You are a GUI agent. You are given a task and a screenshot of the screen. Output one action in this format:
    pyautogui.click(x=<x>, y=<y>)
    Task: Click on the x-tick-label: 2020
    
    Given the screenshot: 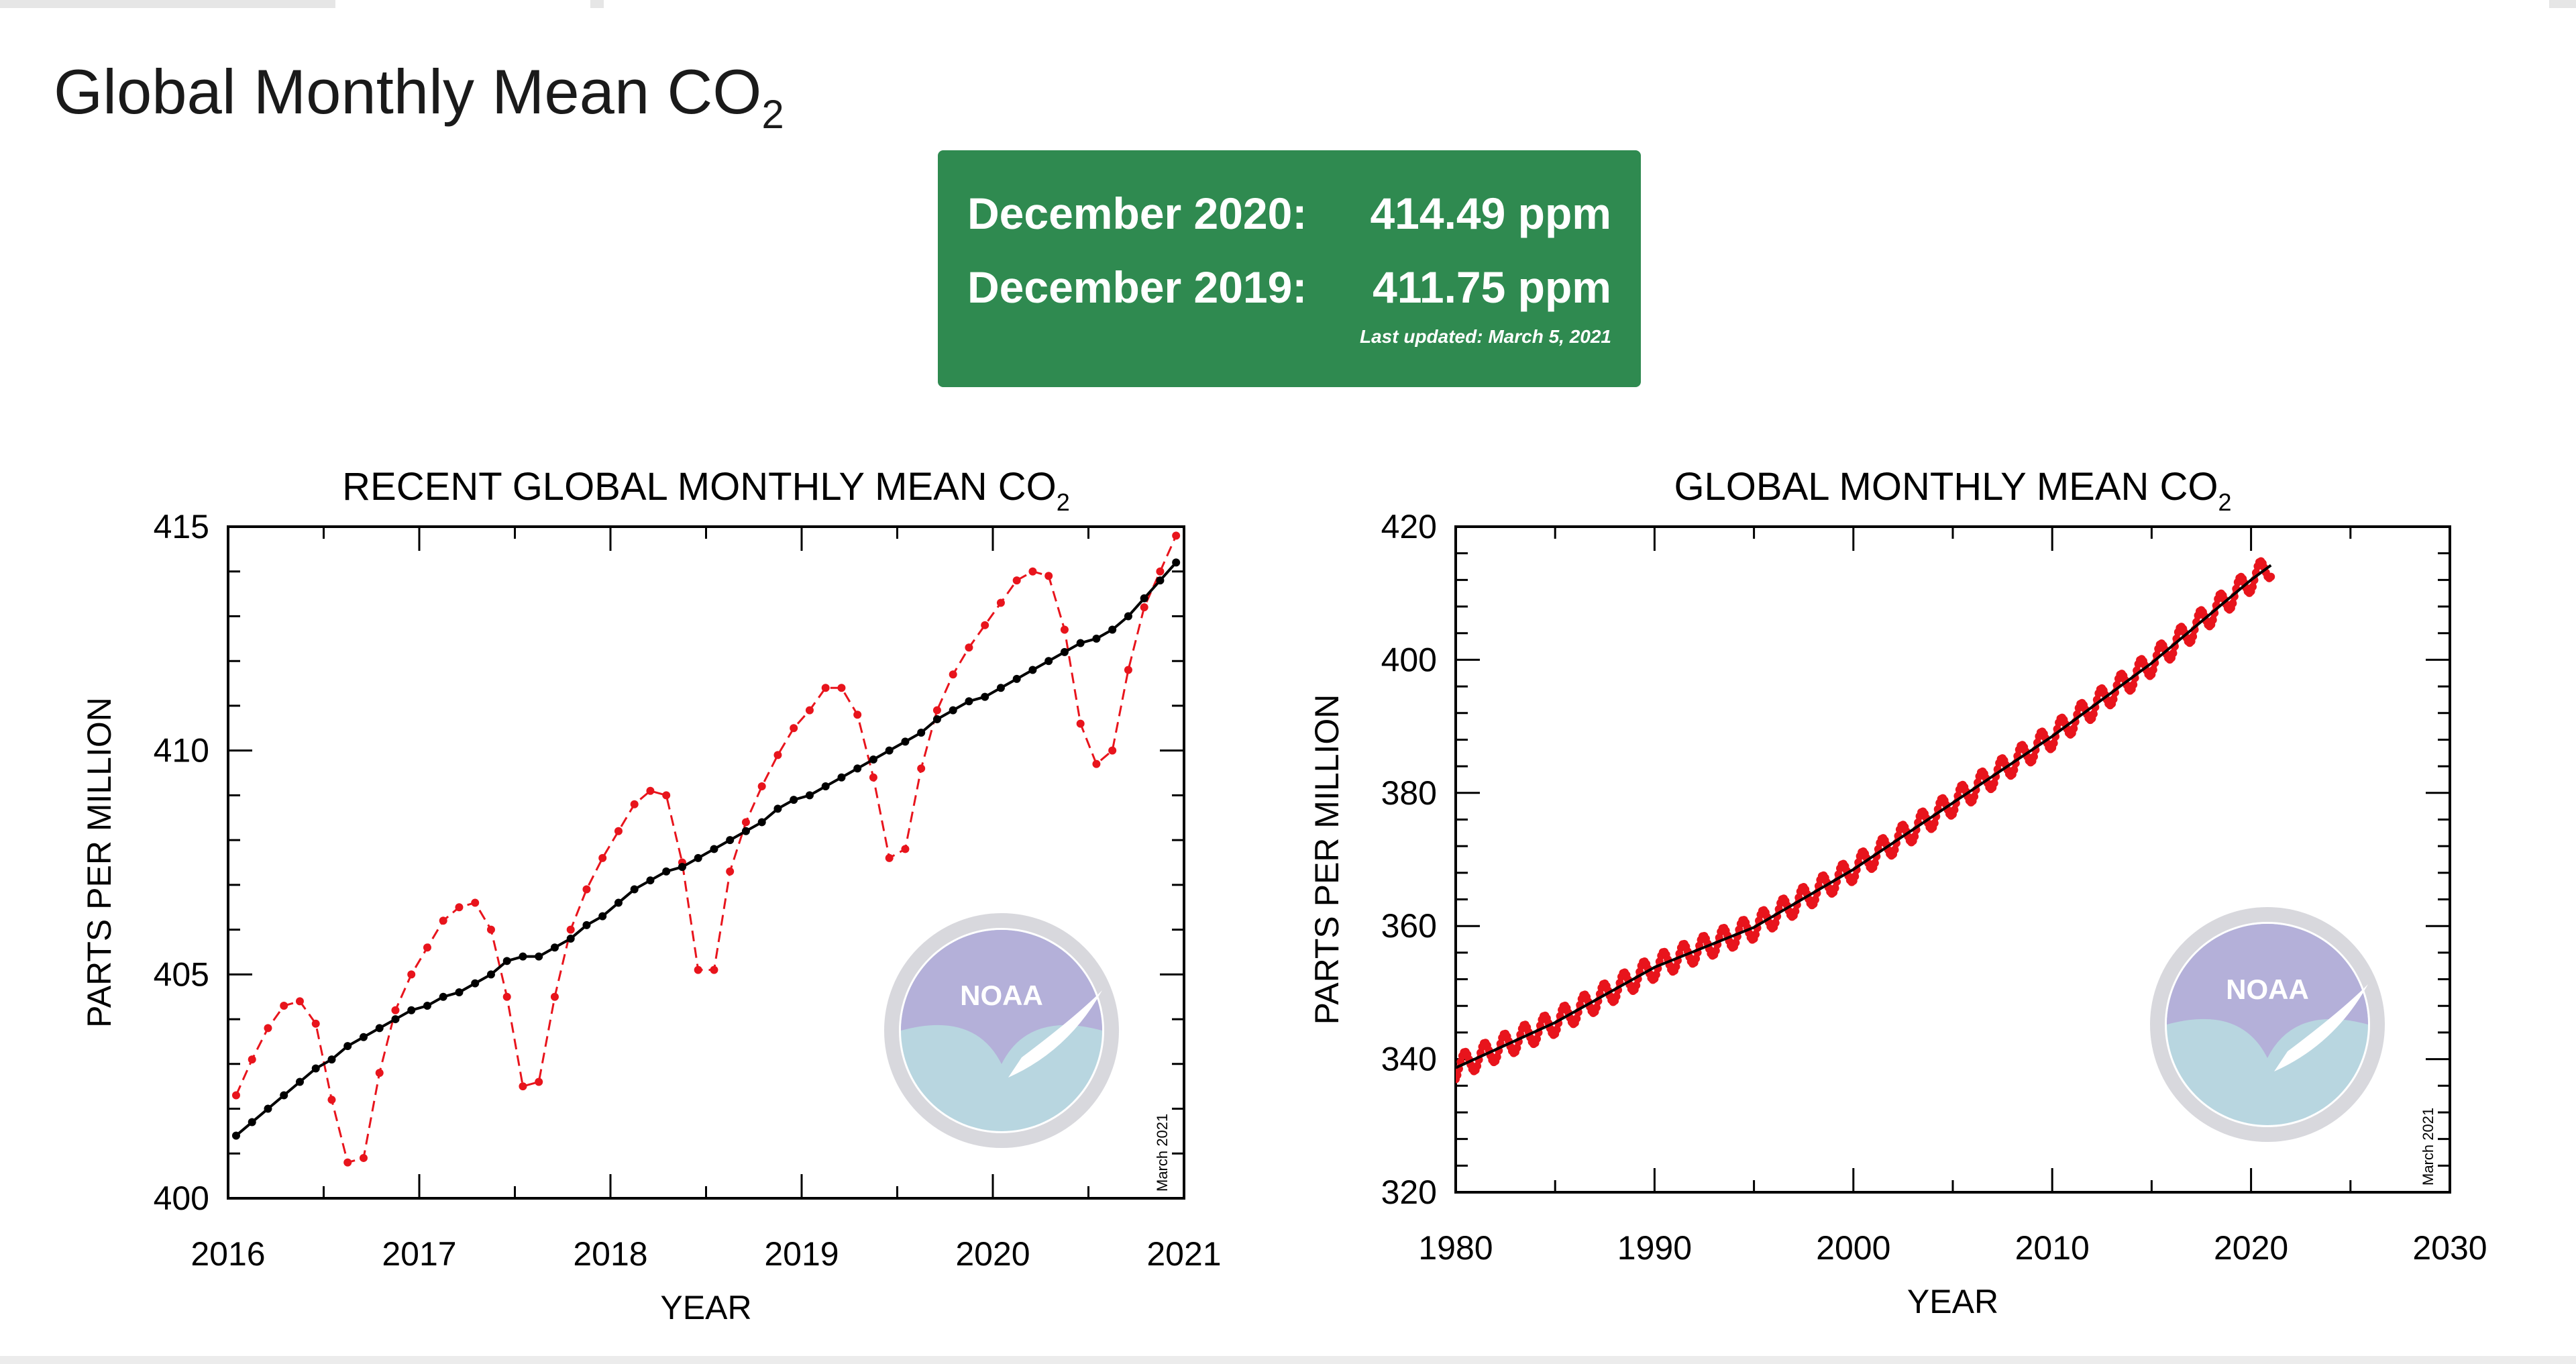 What is the action you would take?
    pyautogui.click(x=992, y=1254)
    